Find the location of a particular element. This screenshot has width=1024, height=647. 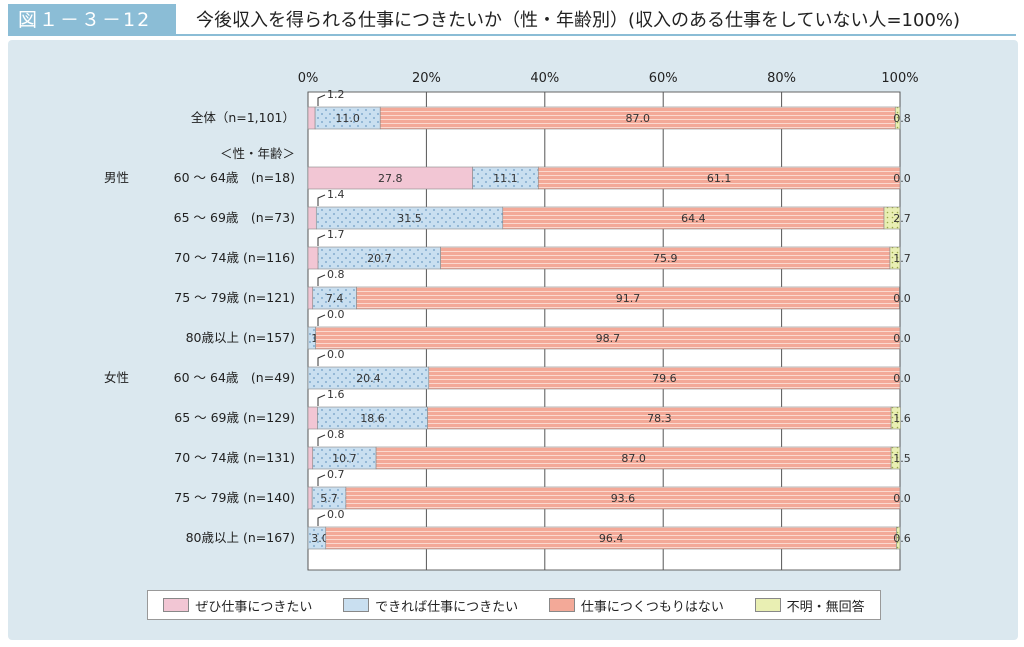

row-label: 70 ～ 74歳 (n=116) is located at coordinates (234, 257).